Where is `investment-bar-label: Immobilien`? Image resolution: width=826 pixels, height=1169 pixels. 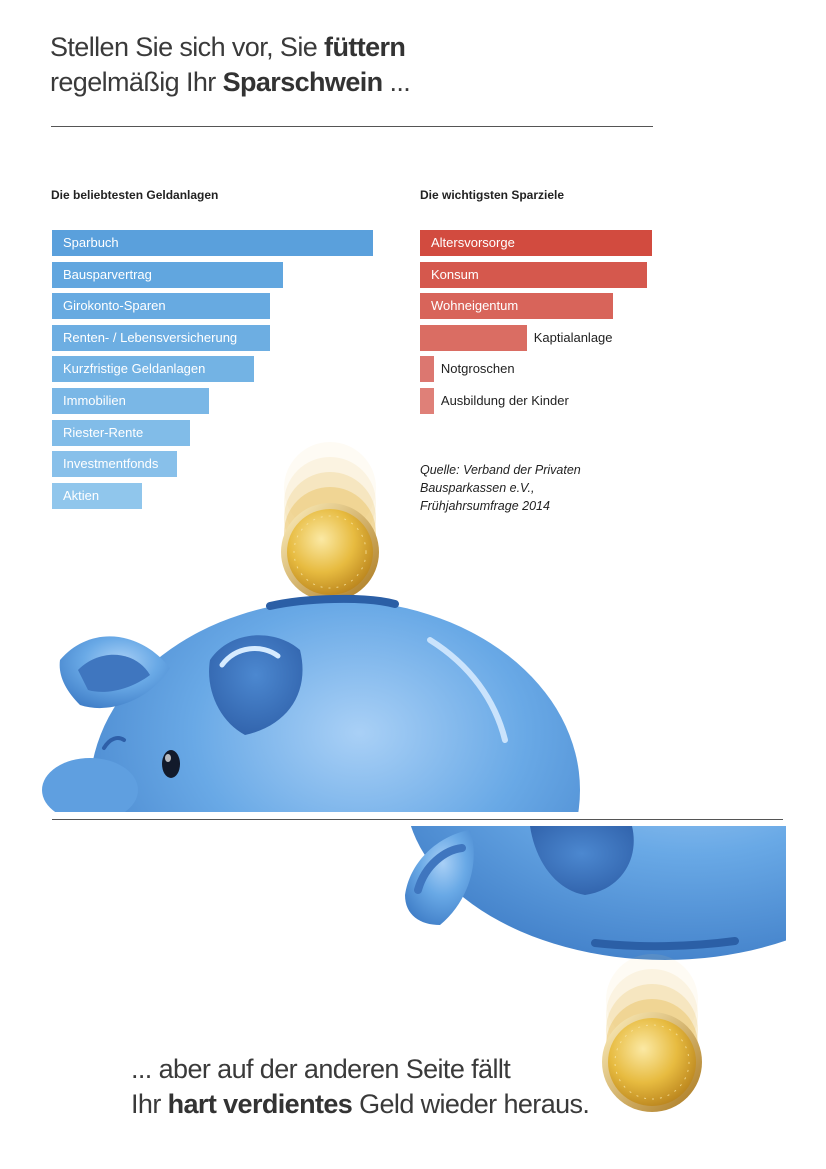 investment-bar-label: Immobilien is located at coordinates (94, 400).